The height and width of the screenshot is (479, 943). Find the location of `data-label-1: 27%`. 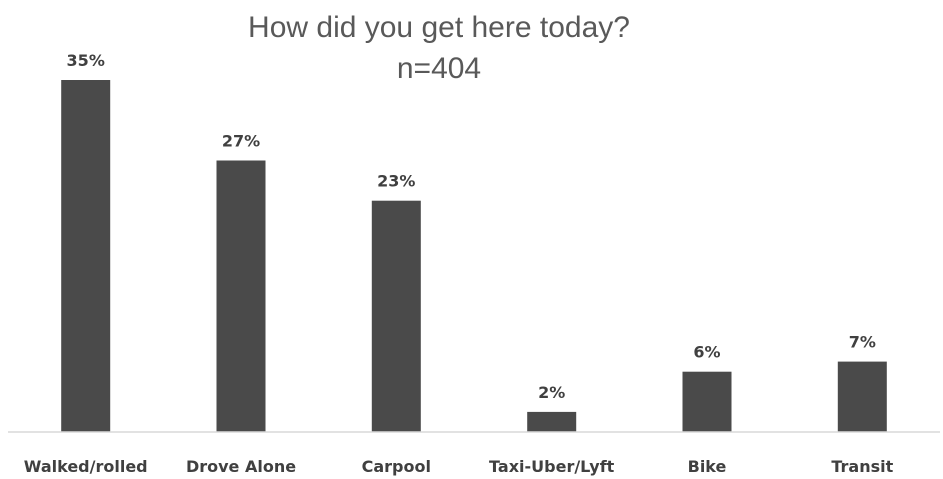

data-label-1: 27% is located at coordinates (241, 141).